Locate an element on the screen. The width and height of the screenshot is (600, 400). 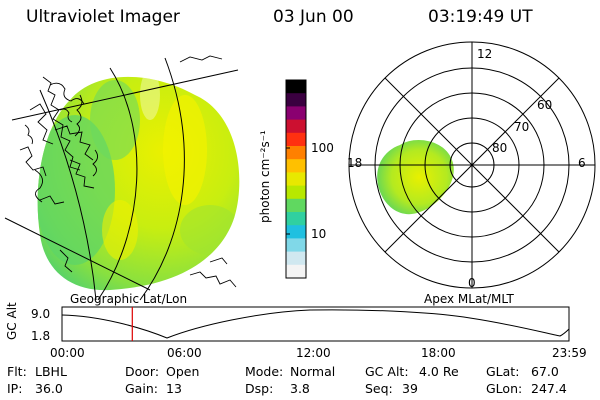
filter-label: Flt: is located at coordinates (17, 371).